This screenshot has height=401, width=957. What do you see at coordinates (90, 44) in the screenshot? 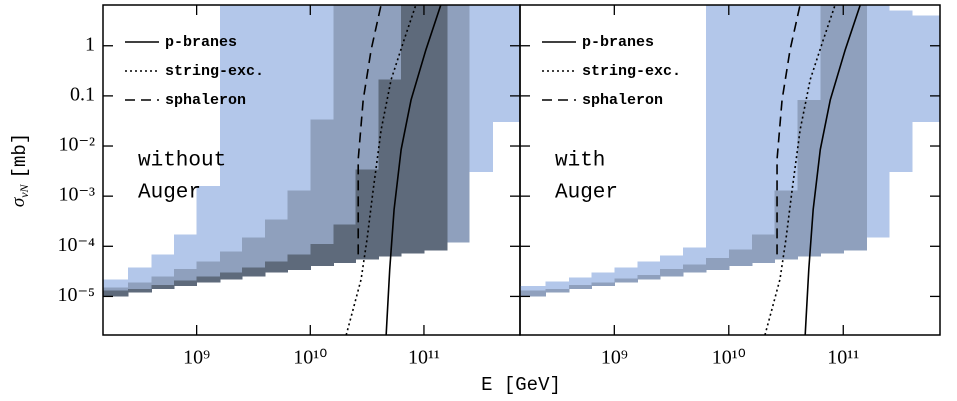
I see `y-tick-label: 1` at bounding box center [90, 44].